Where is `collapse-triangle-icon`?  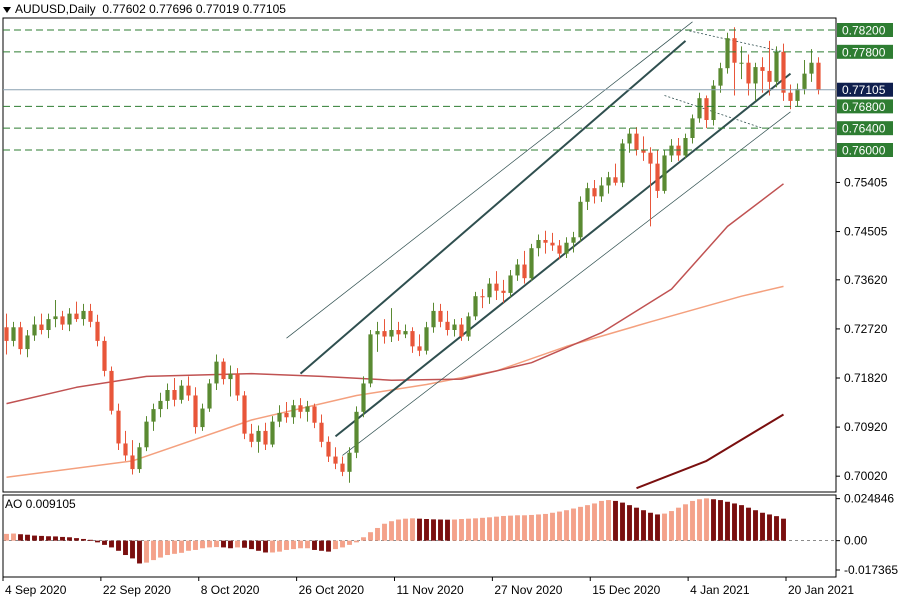
collapse-triangle-icon is located at coordinates (7, 9).